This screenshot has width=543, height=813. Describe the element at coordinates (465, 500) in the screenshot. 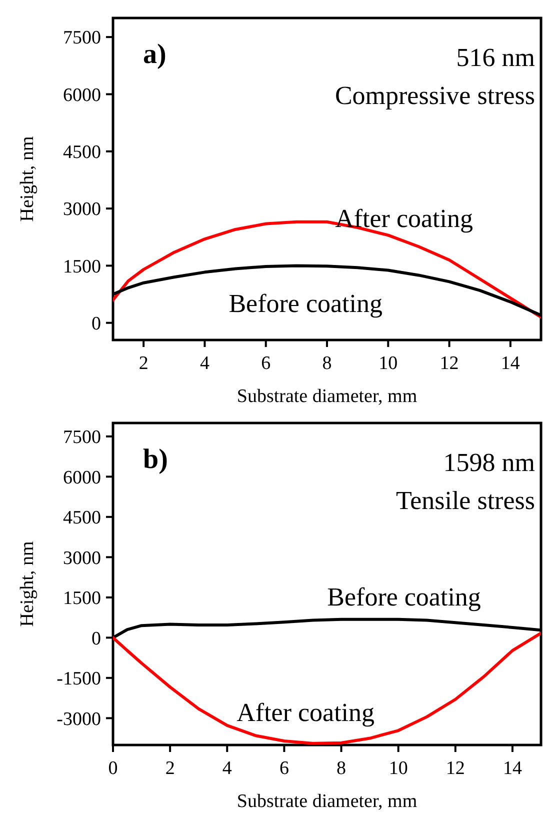

I see `annotation: Tensile stress` at that location.